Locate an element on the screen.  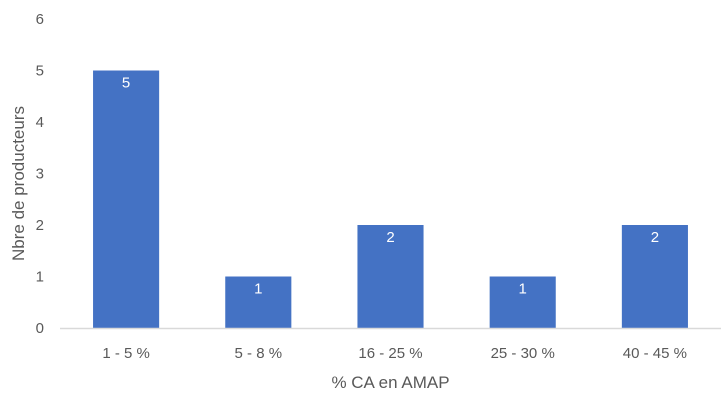
x-tick-label: 40 - 45 % is located at coordinates (655, 353).